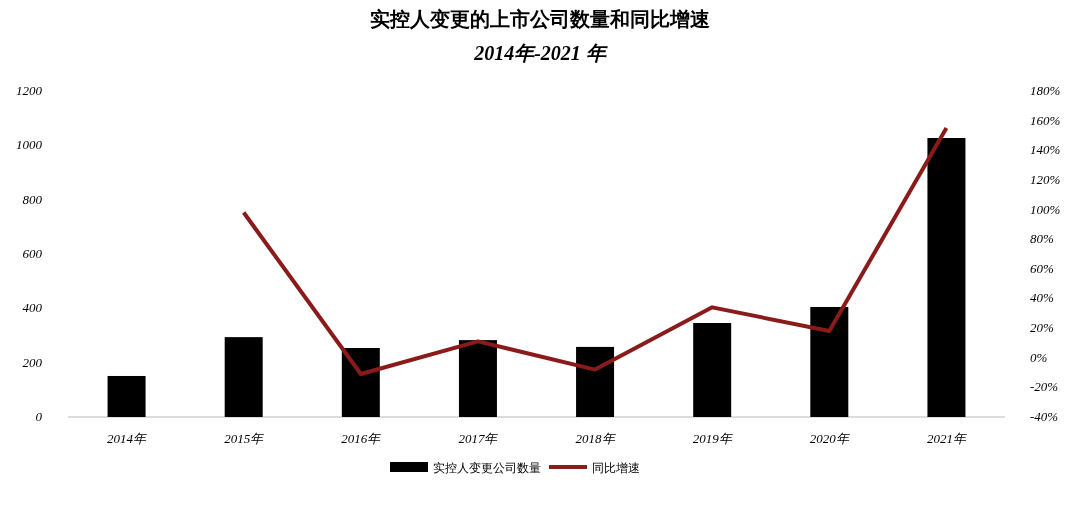  Describe the element at coordinates (595, 438) in the screenshot. I see `x-tick-label: 2018年` at that location.